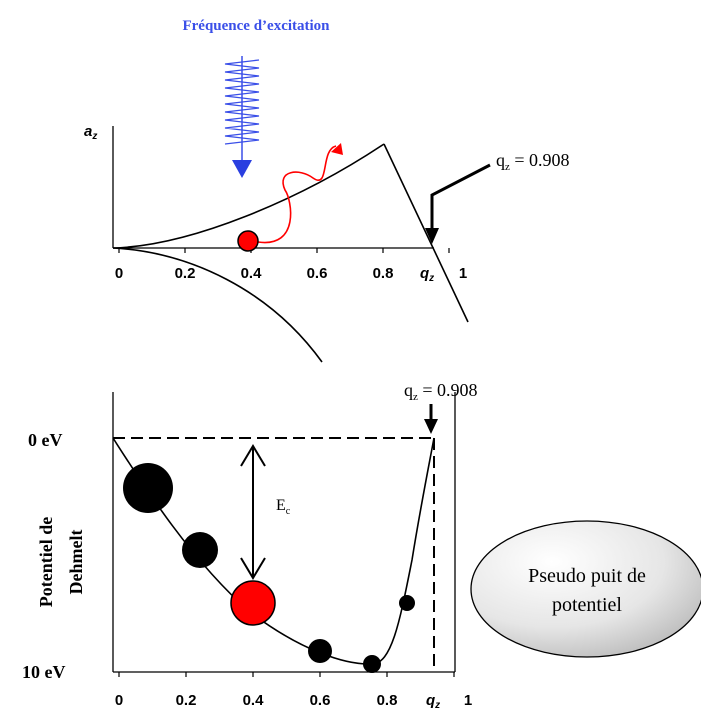 Image resolution: width=701 pixels, height=718 pixels. I want to click on ion-red-dot-bottom, so click(253, 603).